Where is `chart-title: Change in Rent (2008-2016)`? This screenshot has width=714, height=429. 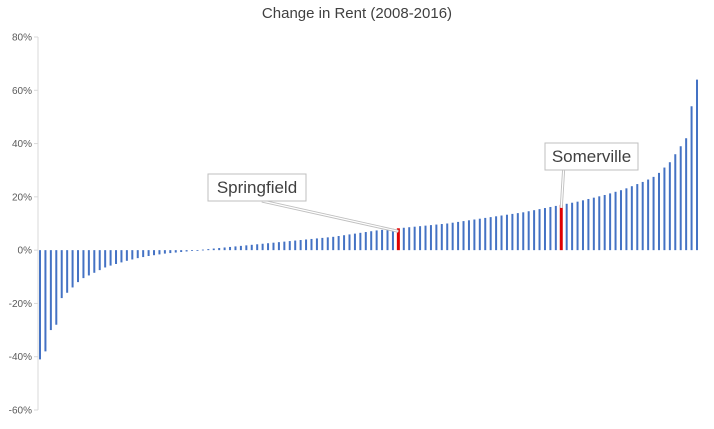 chart-title: Change in Rent (2008-2016) is located at coordinates (357, 13).